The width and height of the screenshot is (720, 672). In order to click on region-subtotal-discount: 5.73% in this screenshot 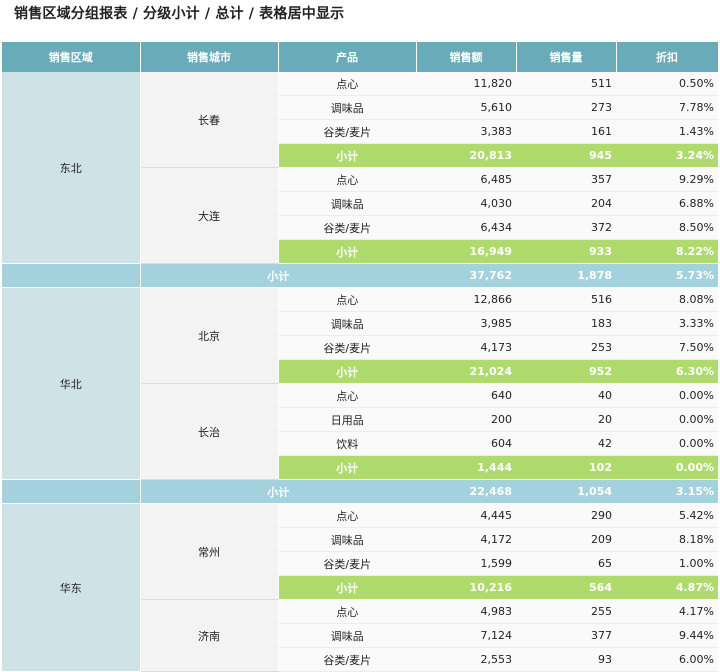, I will do `click(667, 275)`.